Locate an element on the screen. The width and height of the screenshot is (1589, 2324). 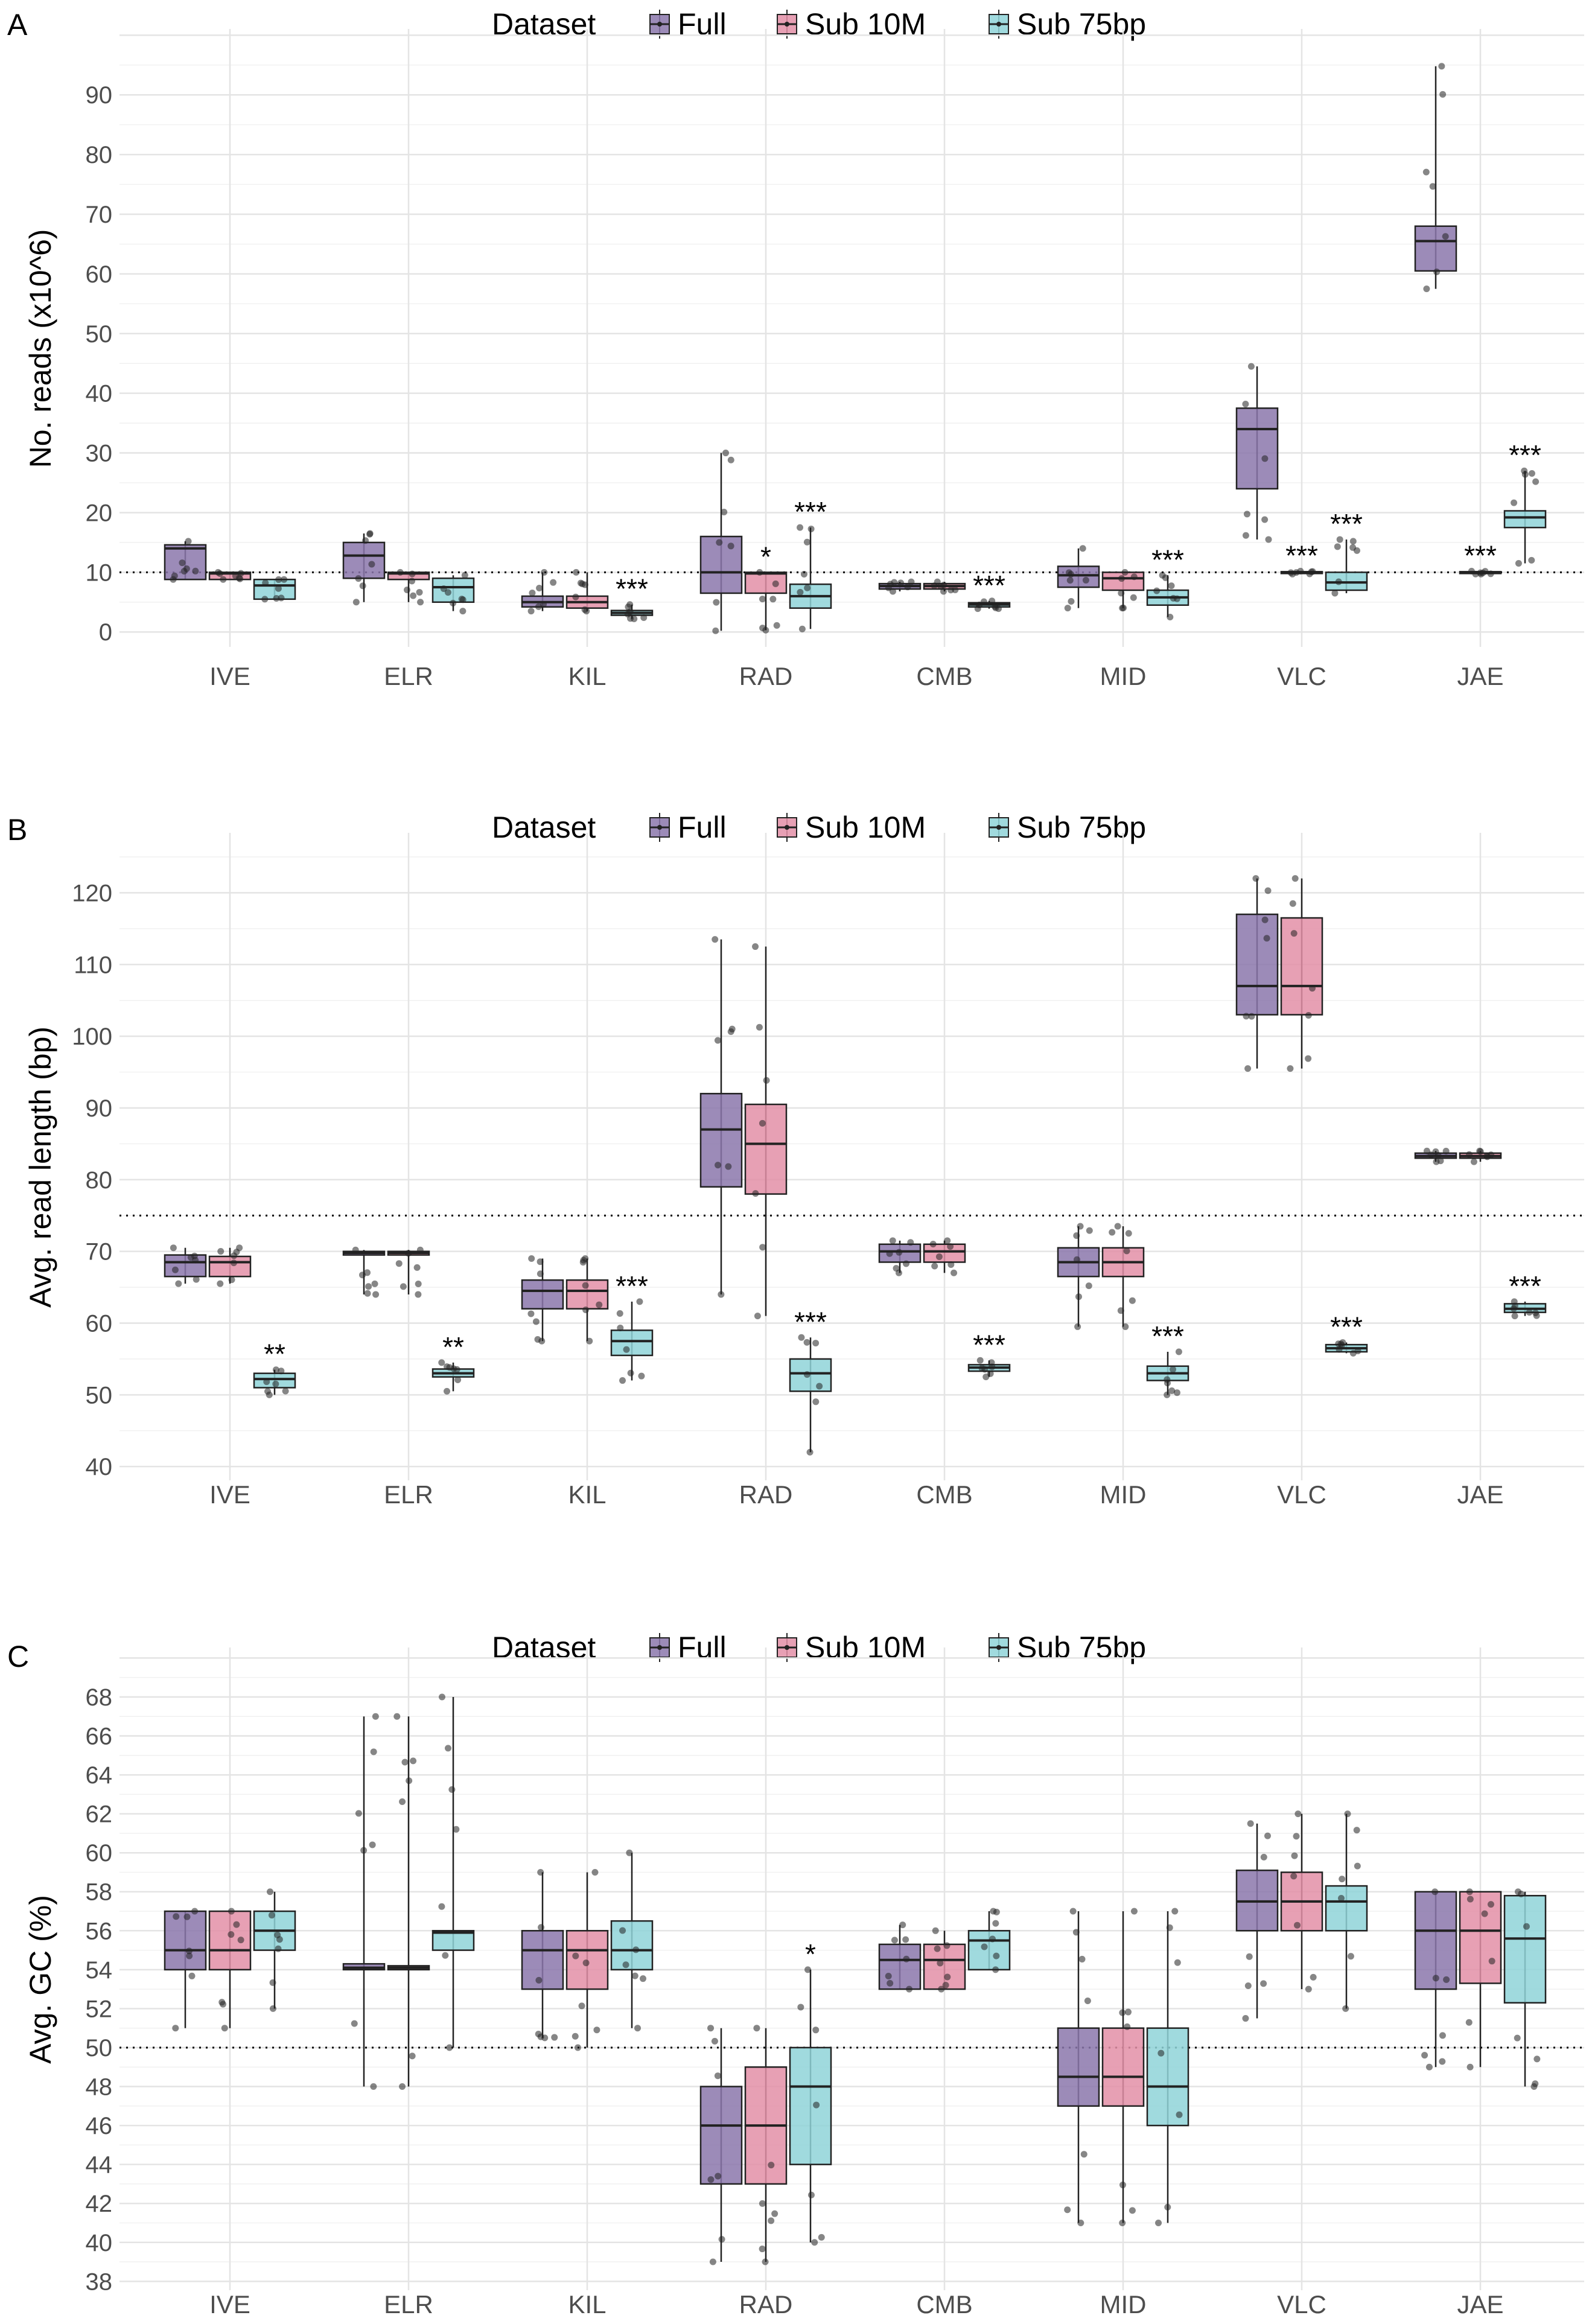
legend-key-point is located at coordinates (787, 828).